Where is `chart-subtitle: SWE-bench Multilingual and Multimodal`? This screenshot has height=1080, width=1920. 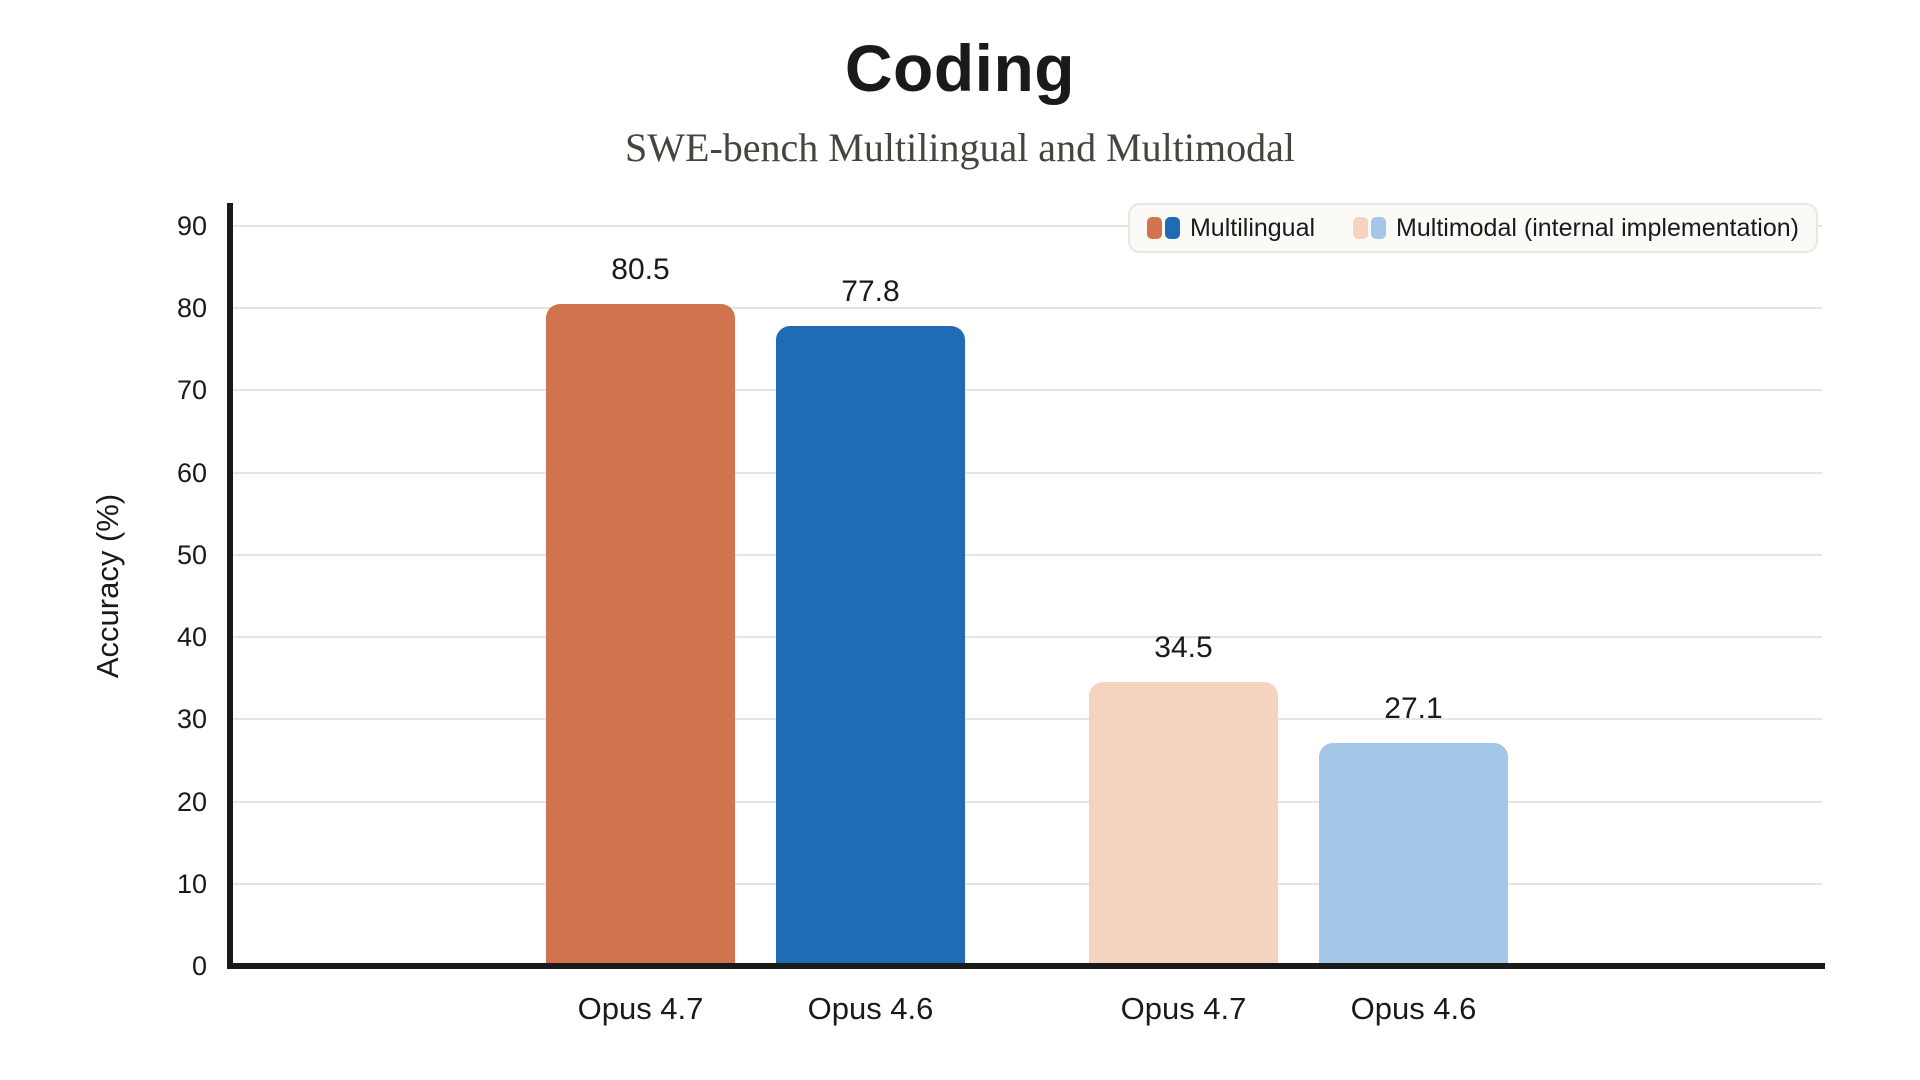 chart-subtitle: SWE-bench Multilingual and Multimodal is located at coordinates (960, 147).